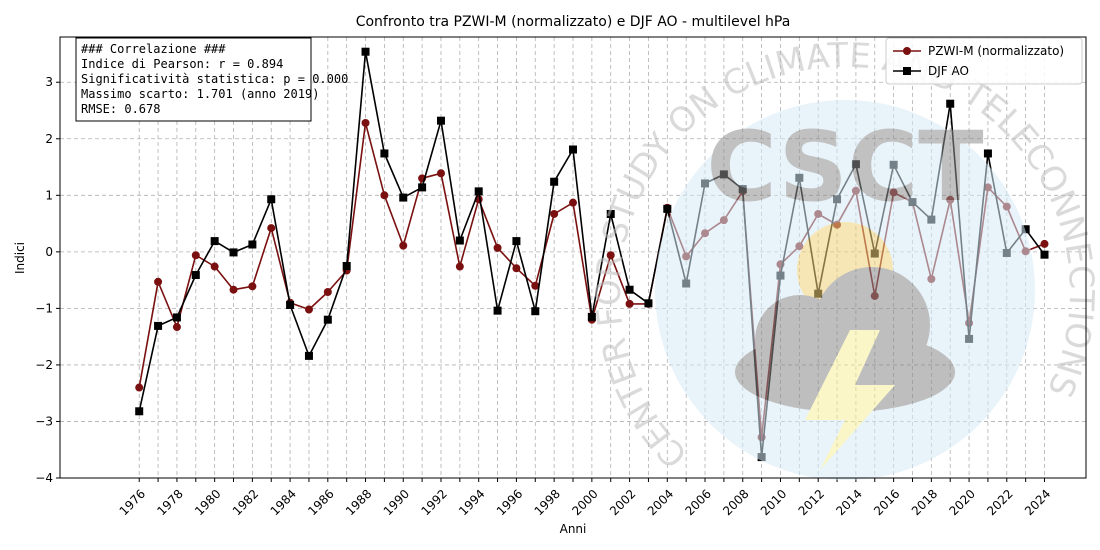  I want to click on legend: PZWI-M (normalizzato) DJF AO, so click(984, 61).